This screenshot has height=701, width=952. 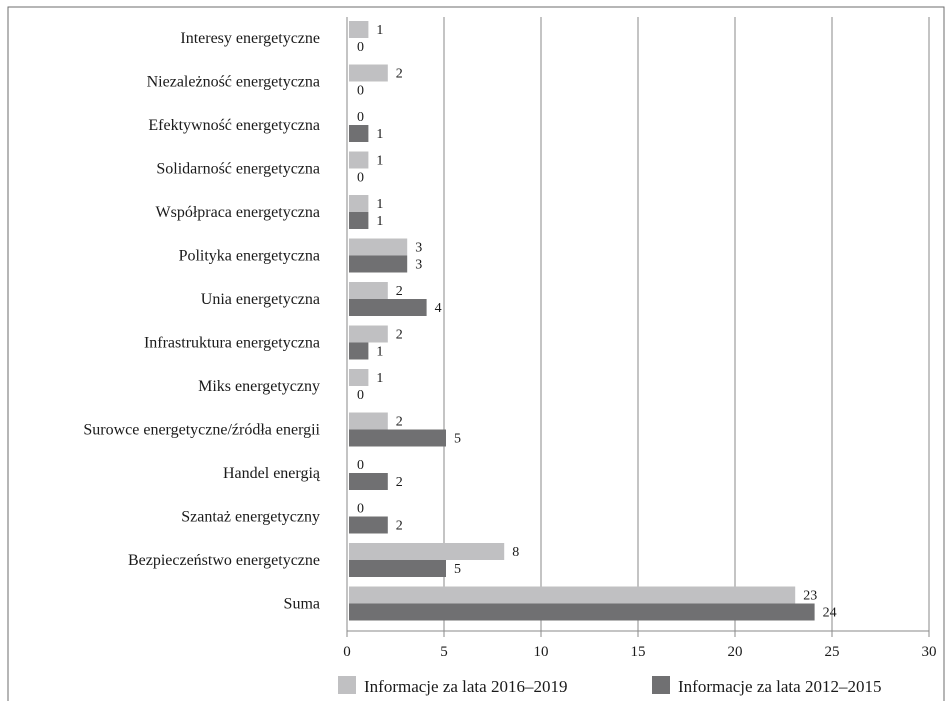 What do you see at coordinates (418, 265) in the screenshot?
I see `data-label-series-2: 3` at bounding box center [418, 265].